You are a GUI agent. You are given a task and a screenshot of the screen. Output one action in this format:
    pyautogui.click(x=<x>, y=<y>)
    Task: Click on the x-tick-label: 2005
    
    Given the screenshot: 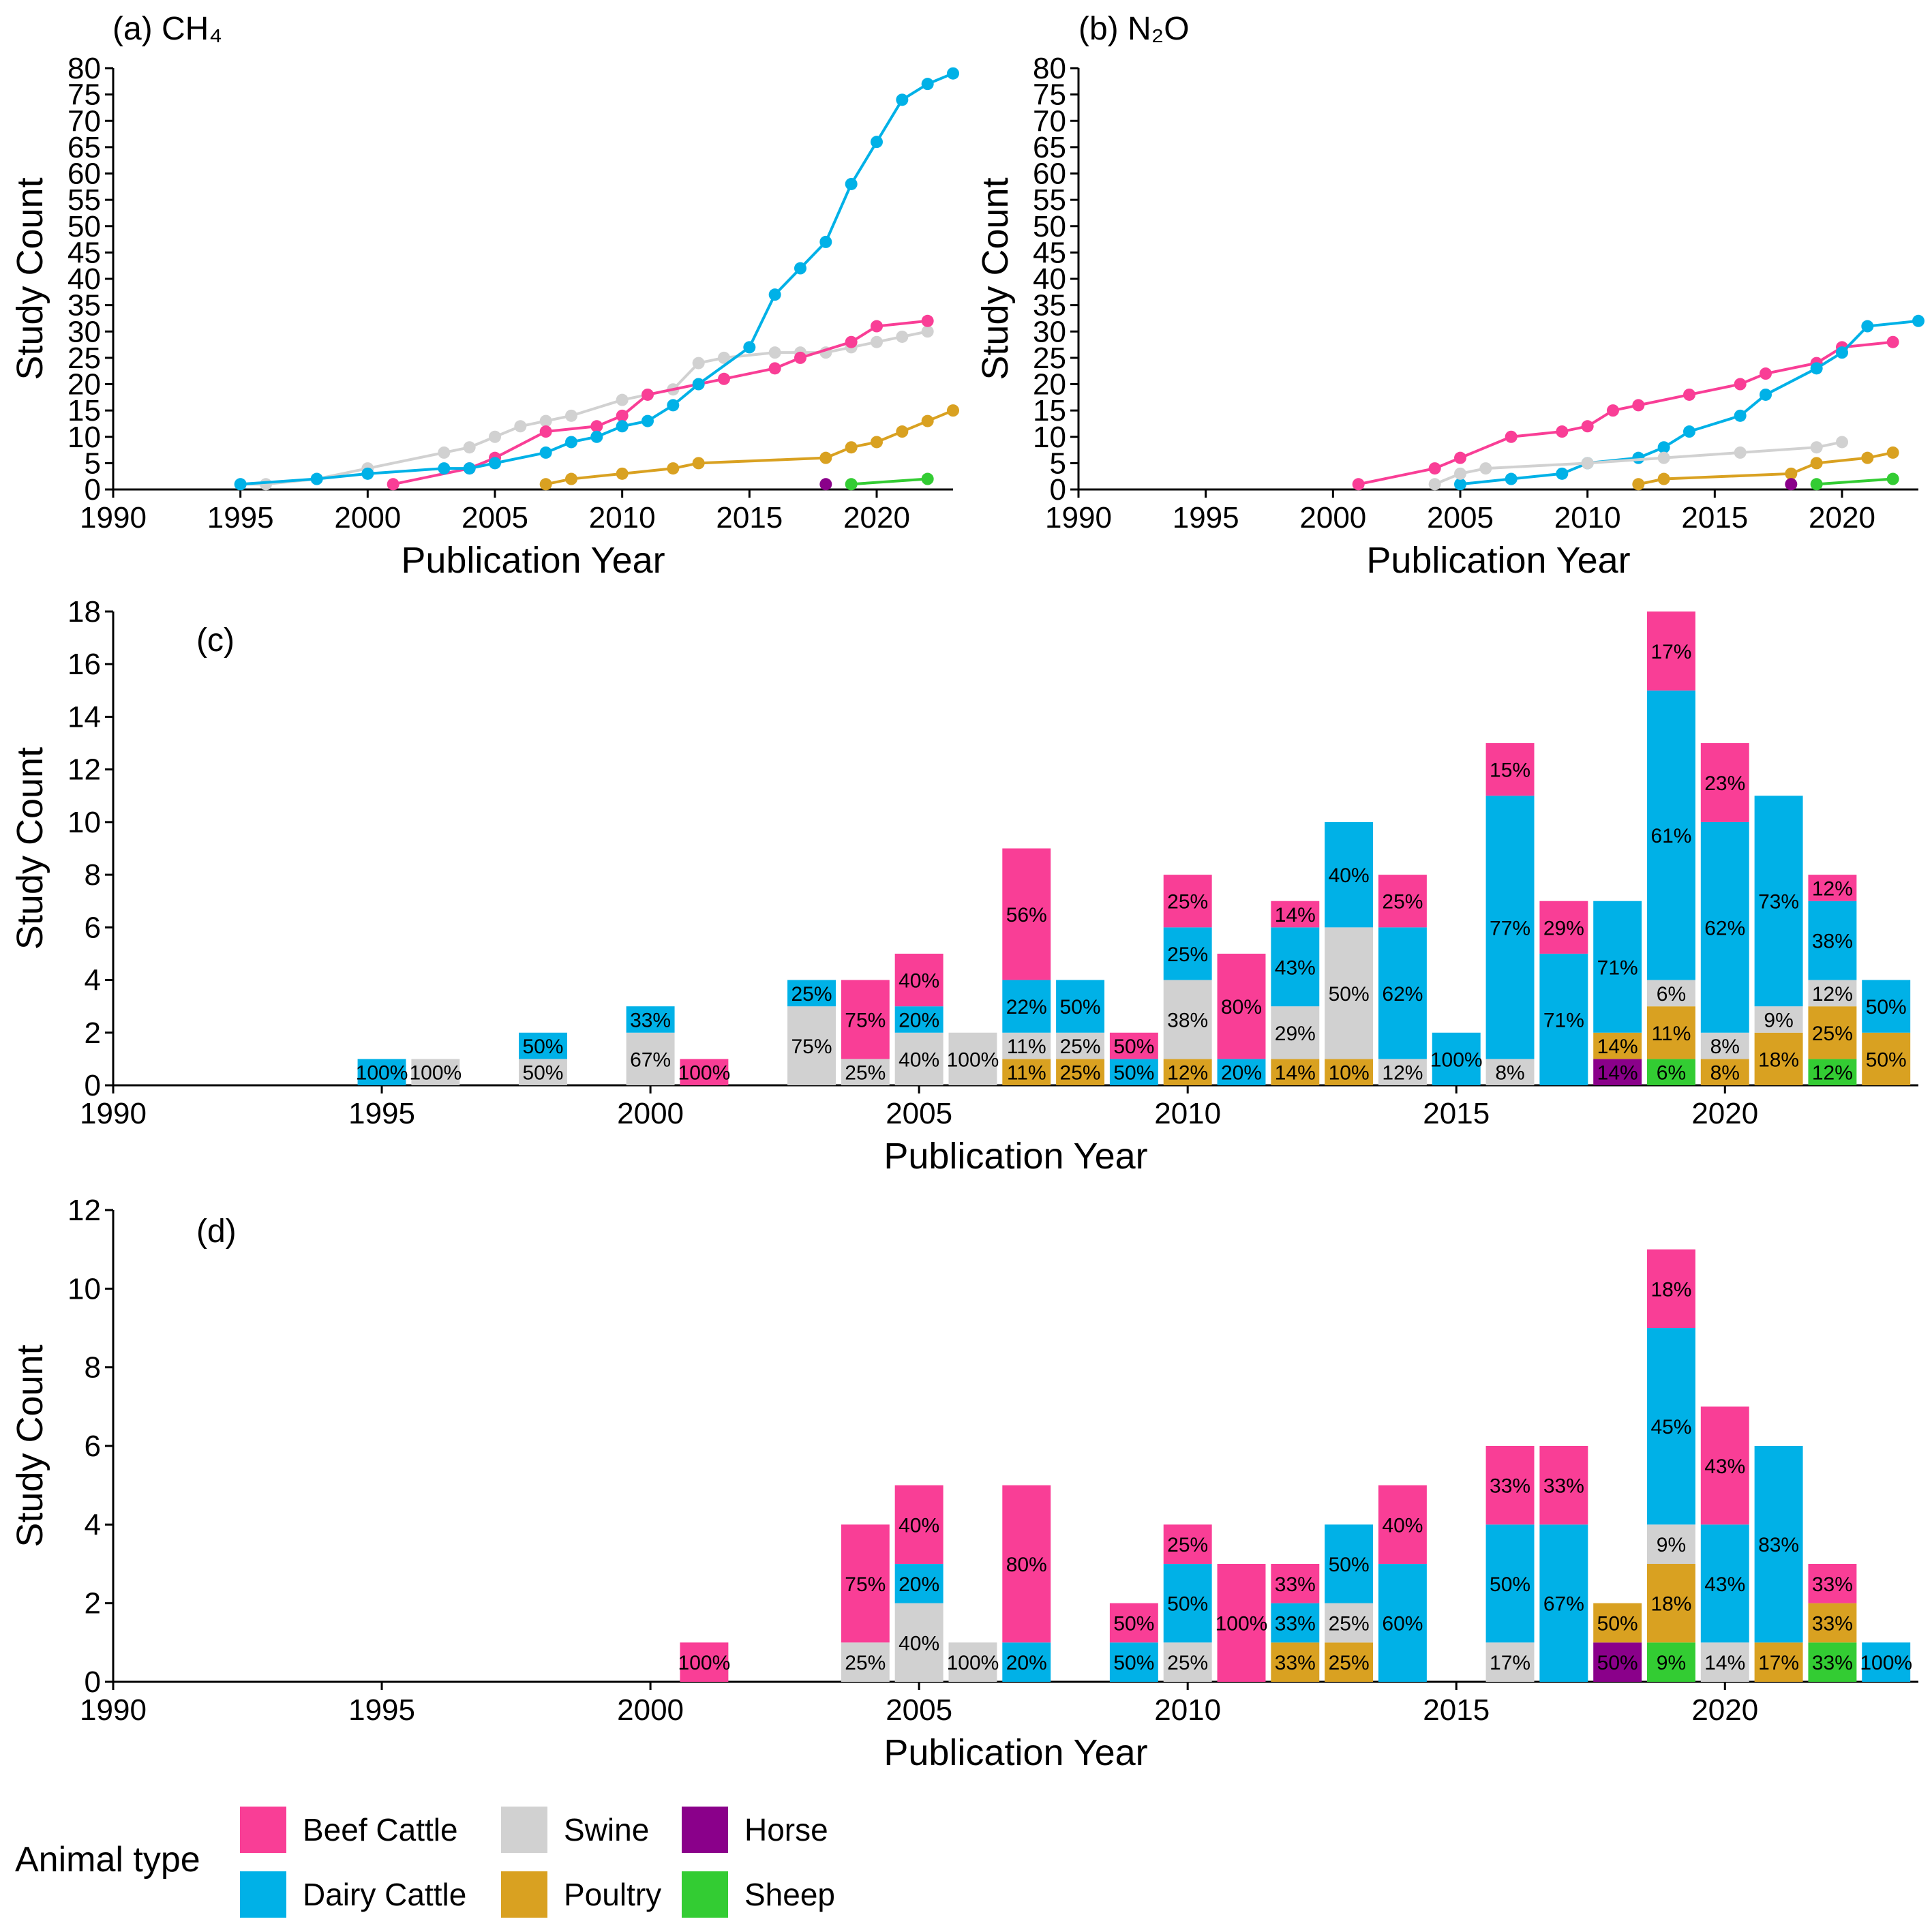 What is the action you would take?
    pyautogui.click(x=919, y=1114)
    